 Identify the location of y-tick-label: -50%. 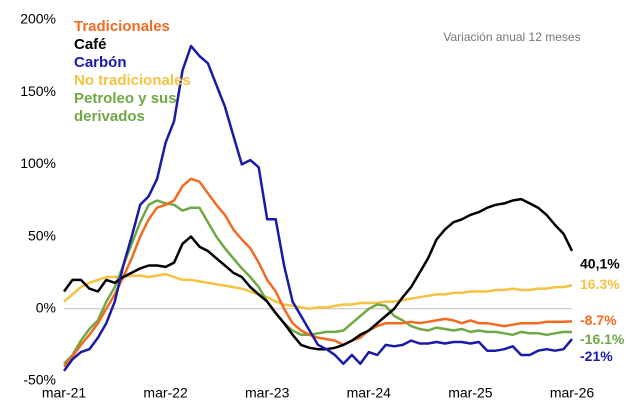
(39, 380).